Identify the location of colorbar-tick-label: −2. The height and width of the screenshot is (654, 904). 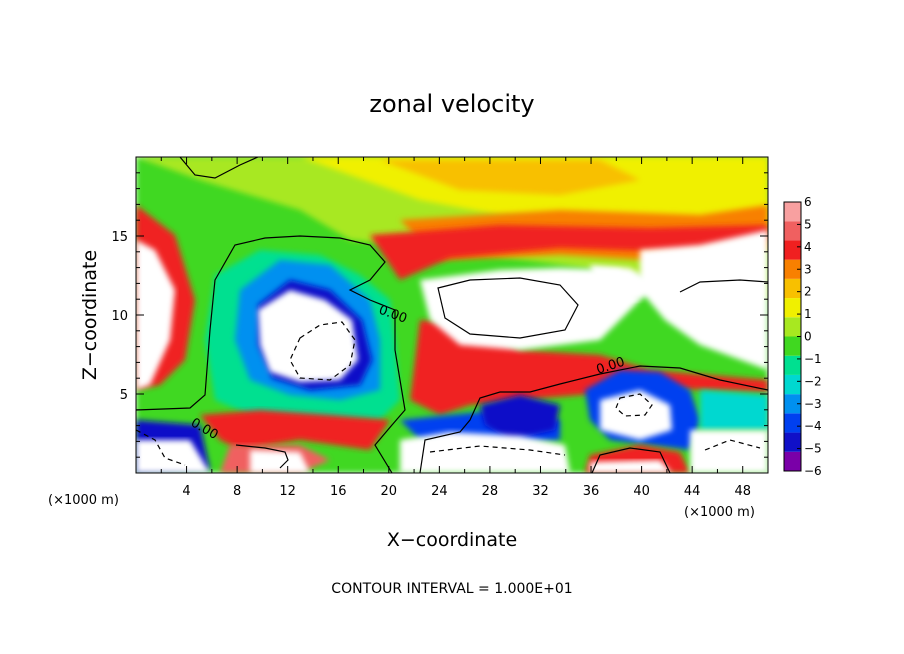
(813, 381).